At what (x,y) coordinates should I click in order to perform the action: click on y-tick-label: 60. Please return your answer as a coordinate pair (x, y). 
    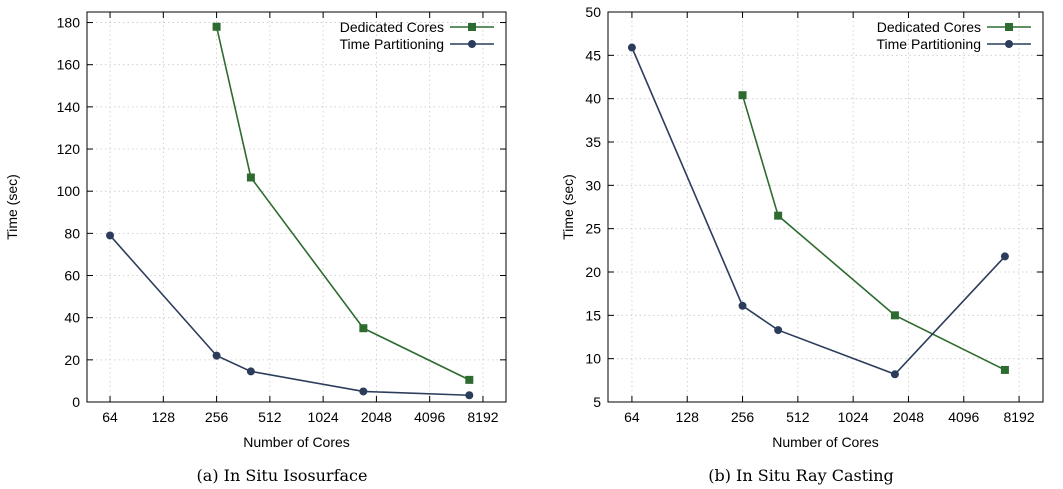
    Looking at the image, I should click on (72, 276).